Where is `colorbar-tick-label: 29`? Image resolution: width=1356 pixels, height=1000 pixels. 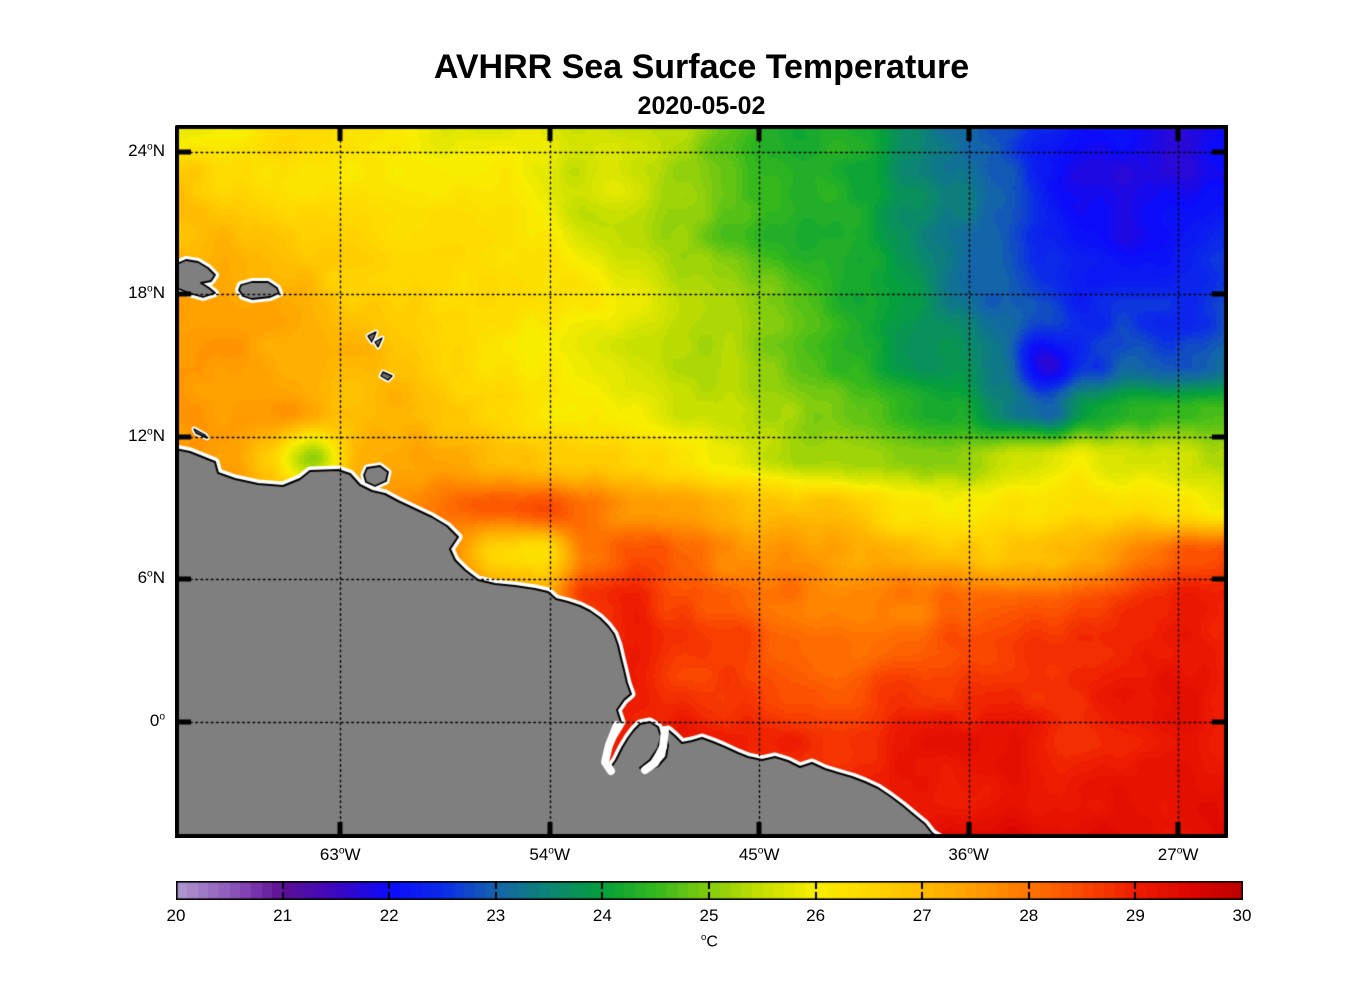
colorbar-tick-label: 29 is located at coordinates (1135, 915).